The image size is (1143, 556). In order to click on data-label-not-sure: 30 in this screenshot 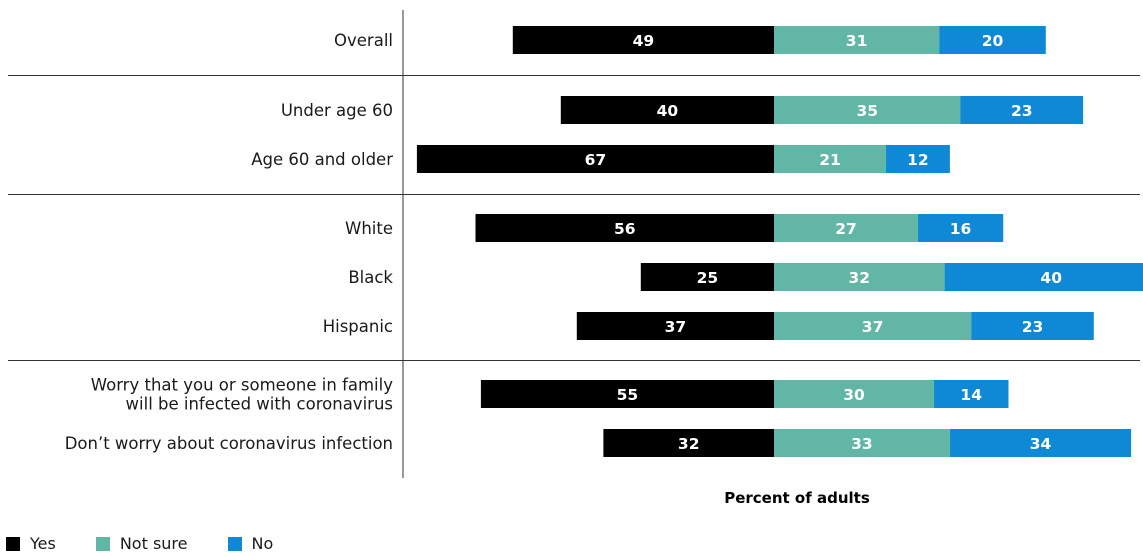, I will do `click(854, 395)`.